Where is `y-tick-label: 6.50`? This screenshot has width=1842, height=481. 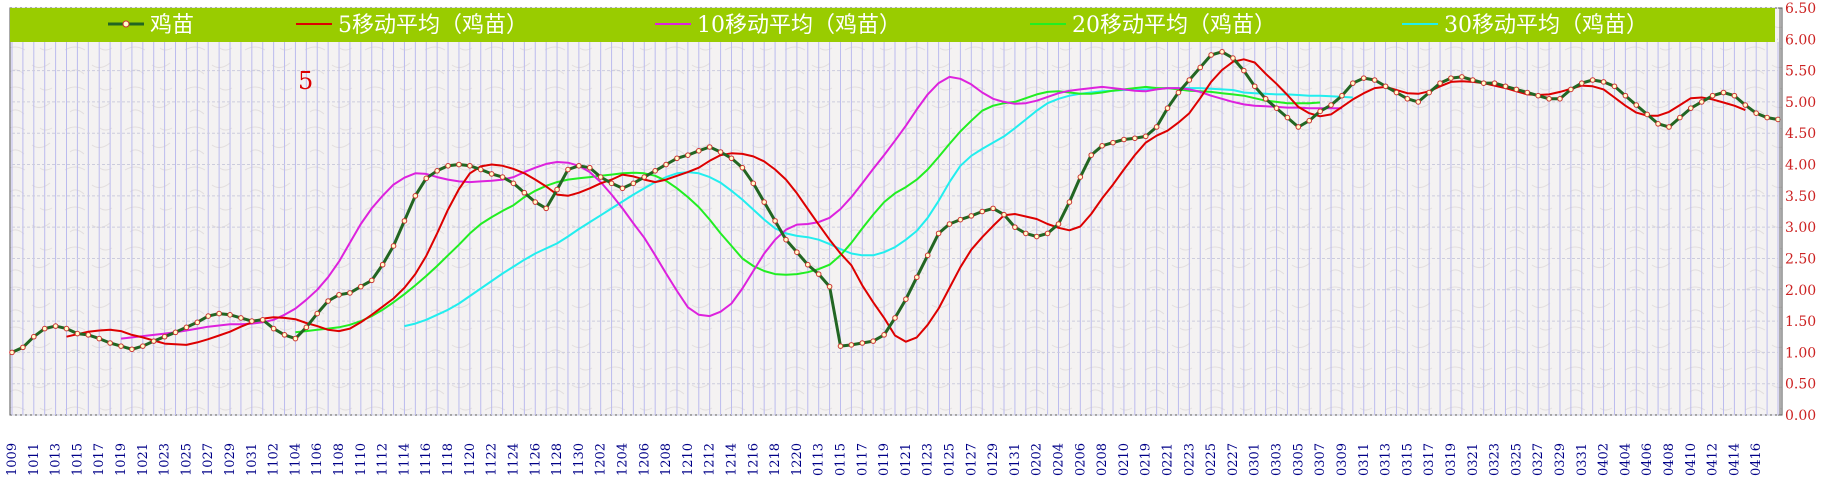
y-tick-label: 6.50 is located at coordinates (1800, 9).